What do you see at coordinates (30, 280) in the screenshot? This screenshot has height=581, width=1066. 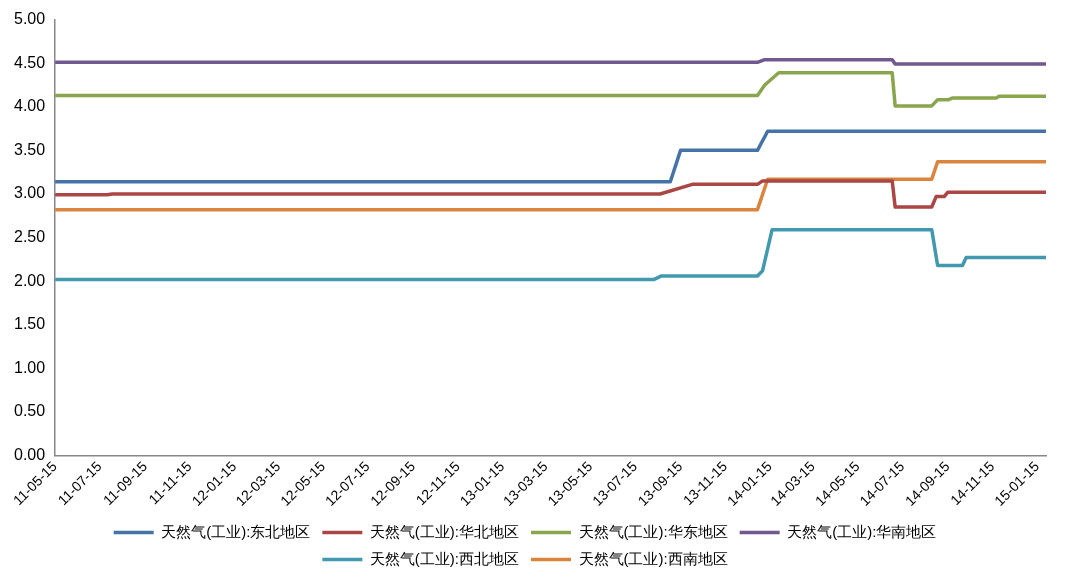 I see `y-tick-label: 2.00` at bounding box center [30, 280].